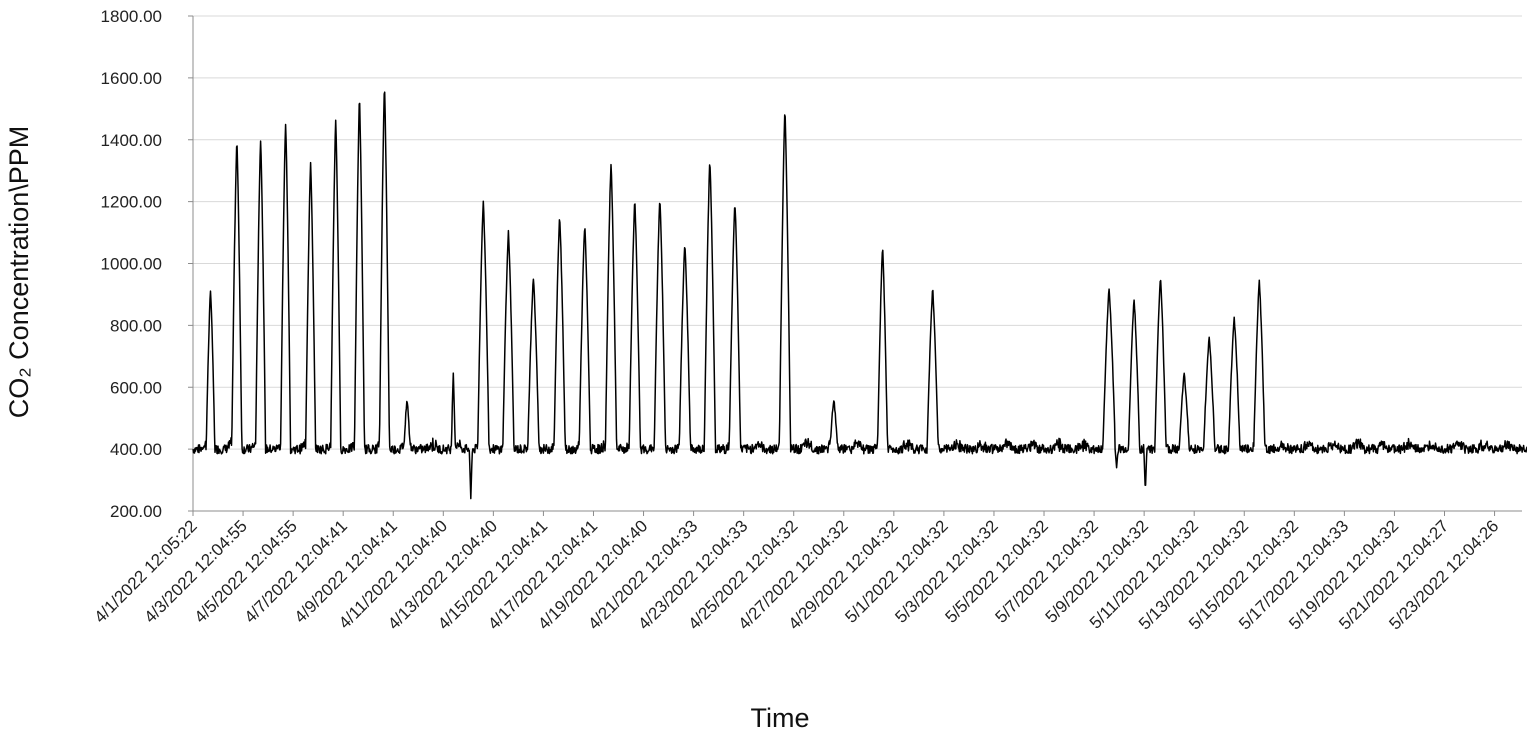 Image resolution: width=1527 pixels, height=733 pixels. What do you see at coordinates (136, 325) in the screenshot?
I see `y-tick-label: 800.00` at bounding box center [136, 325].